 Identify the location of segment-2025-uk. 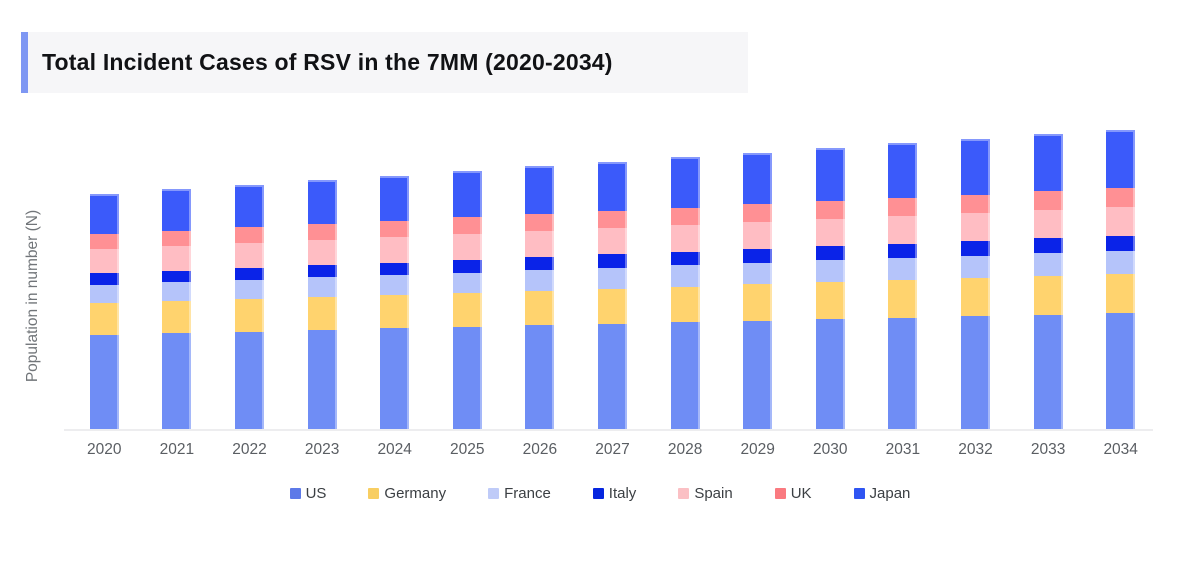
(467, 225).